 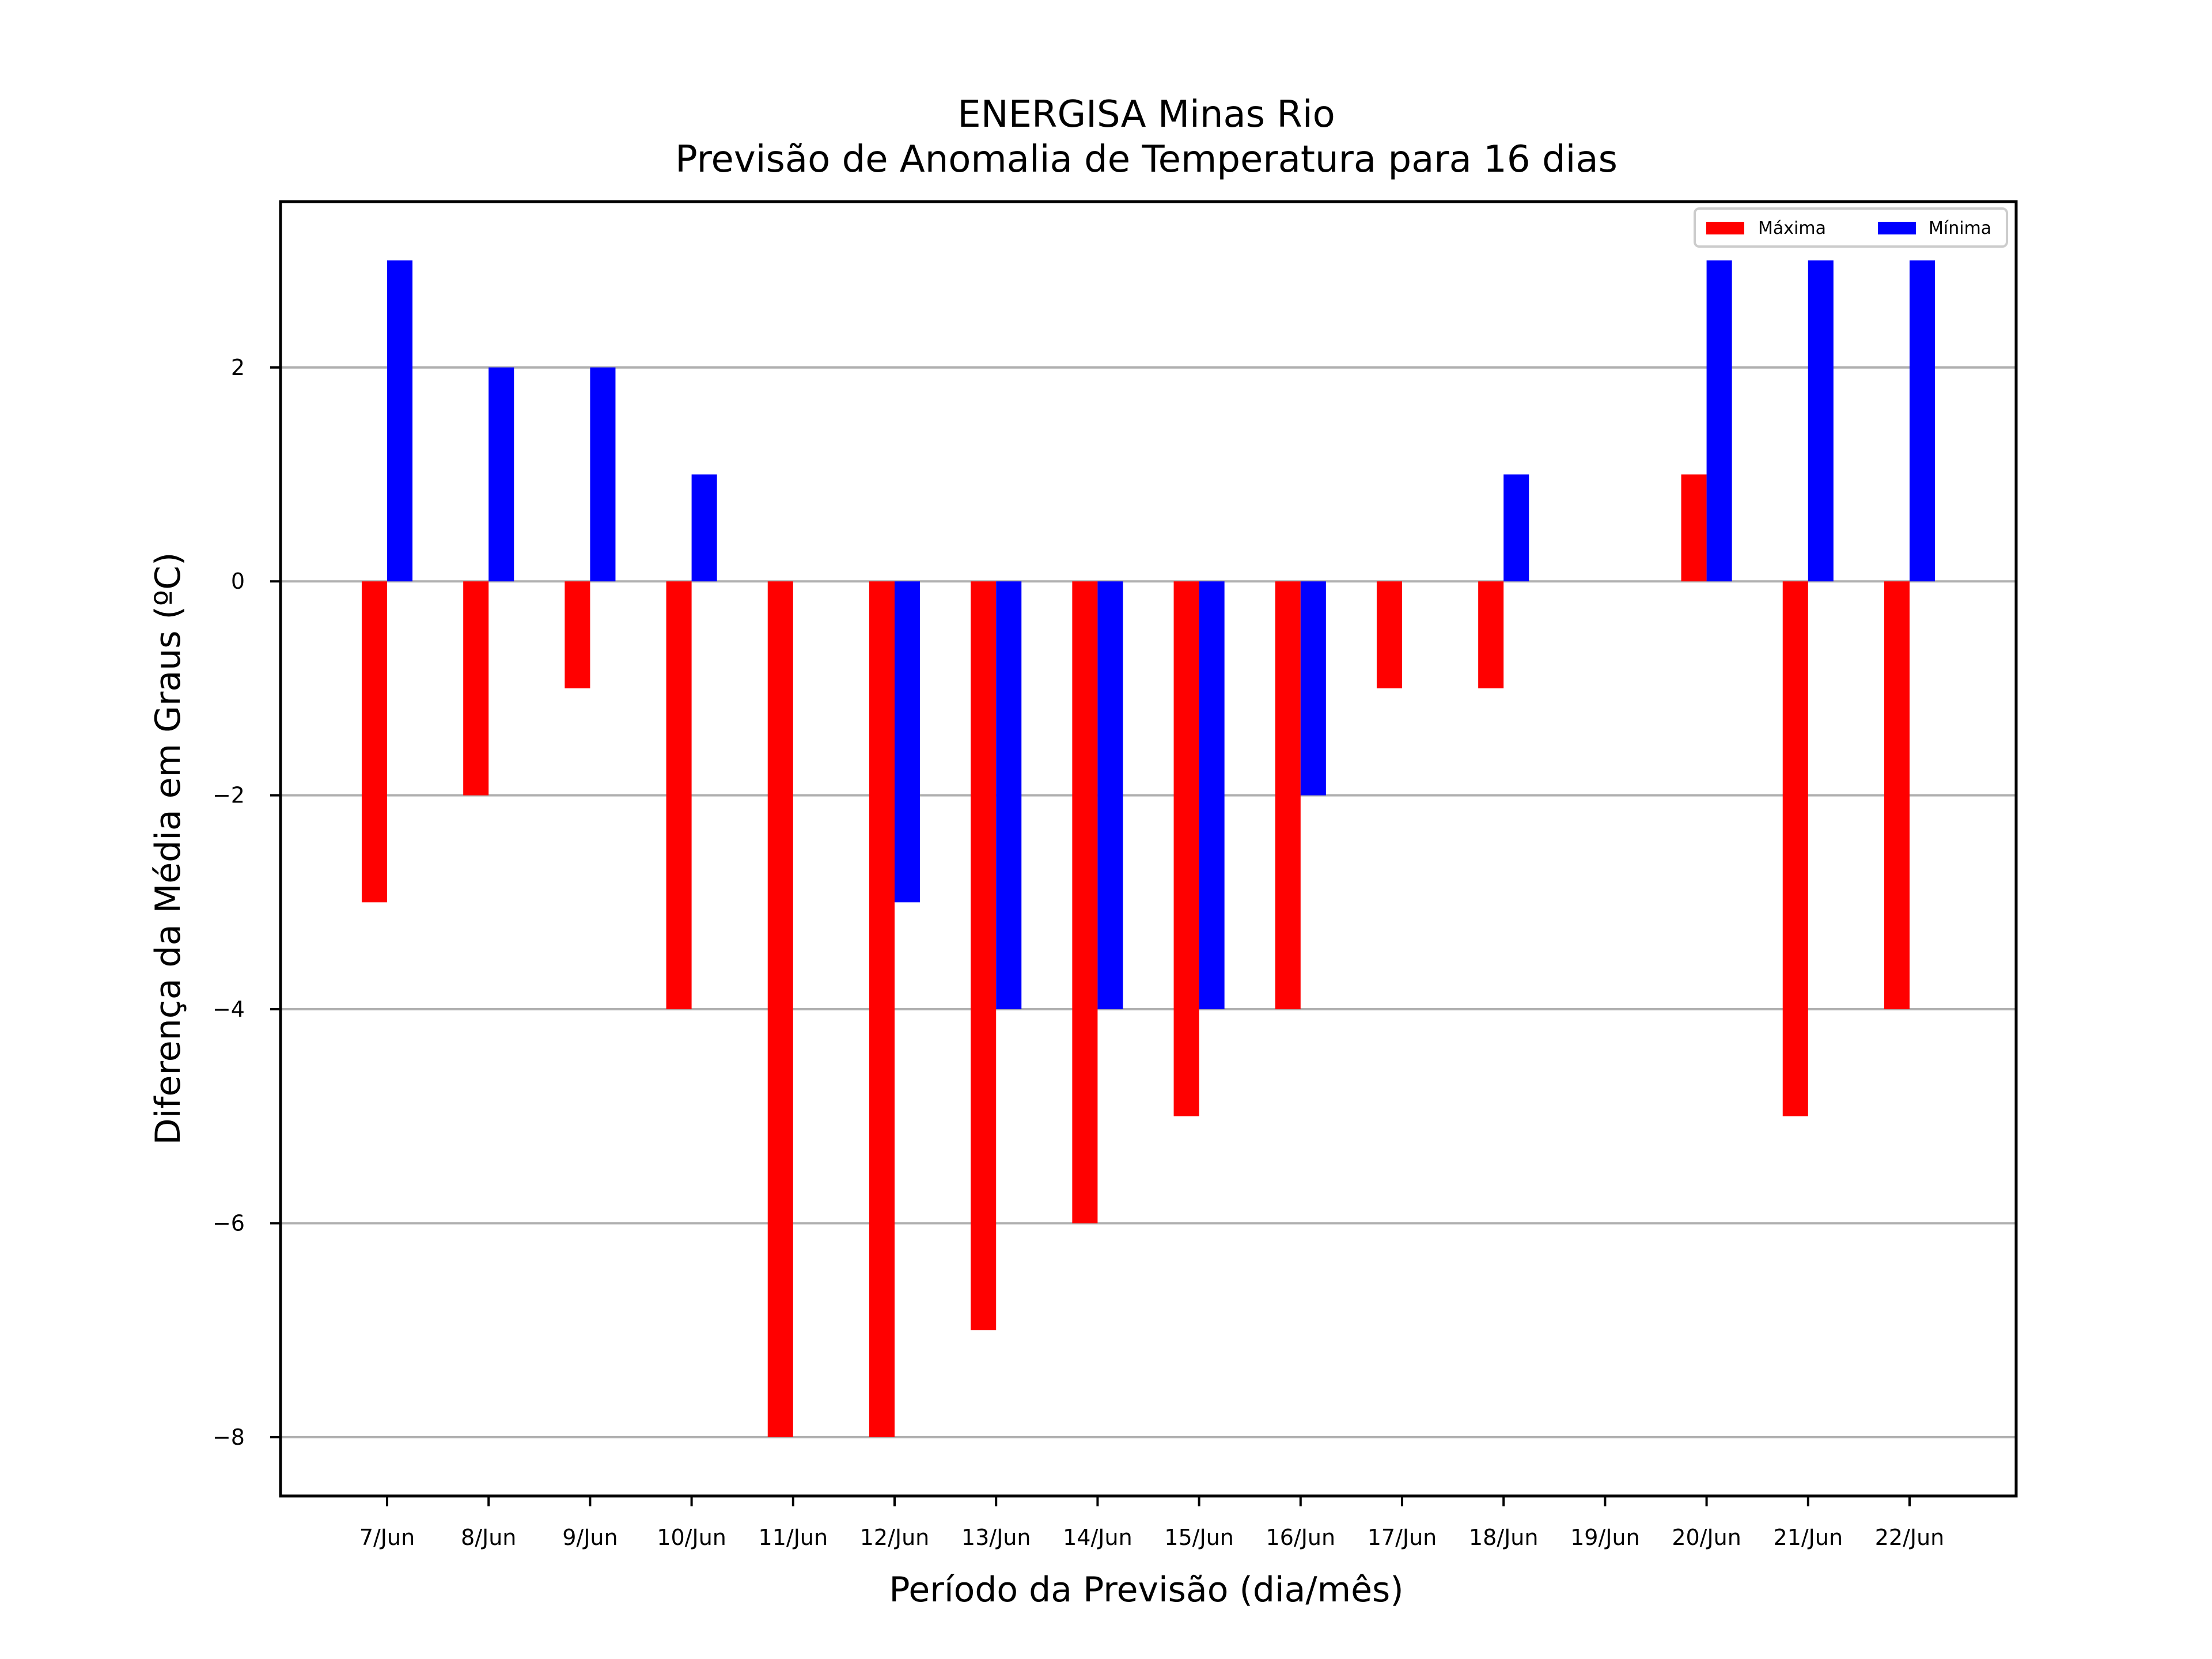 I want to click on legend-swatch-minima, so click(x=1897, y=228).